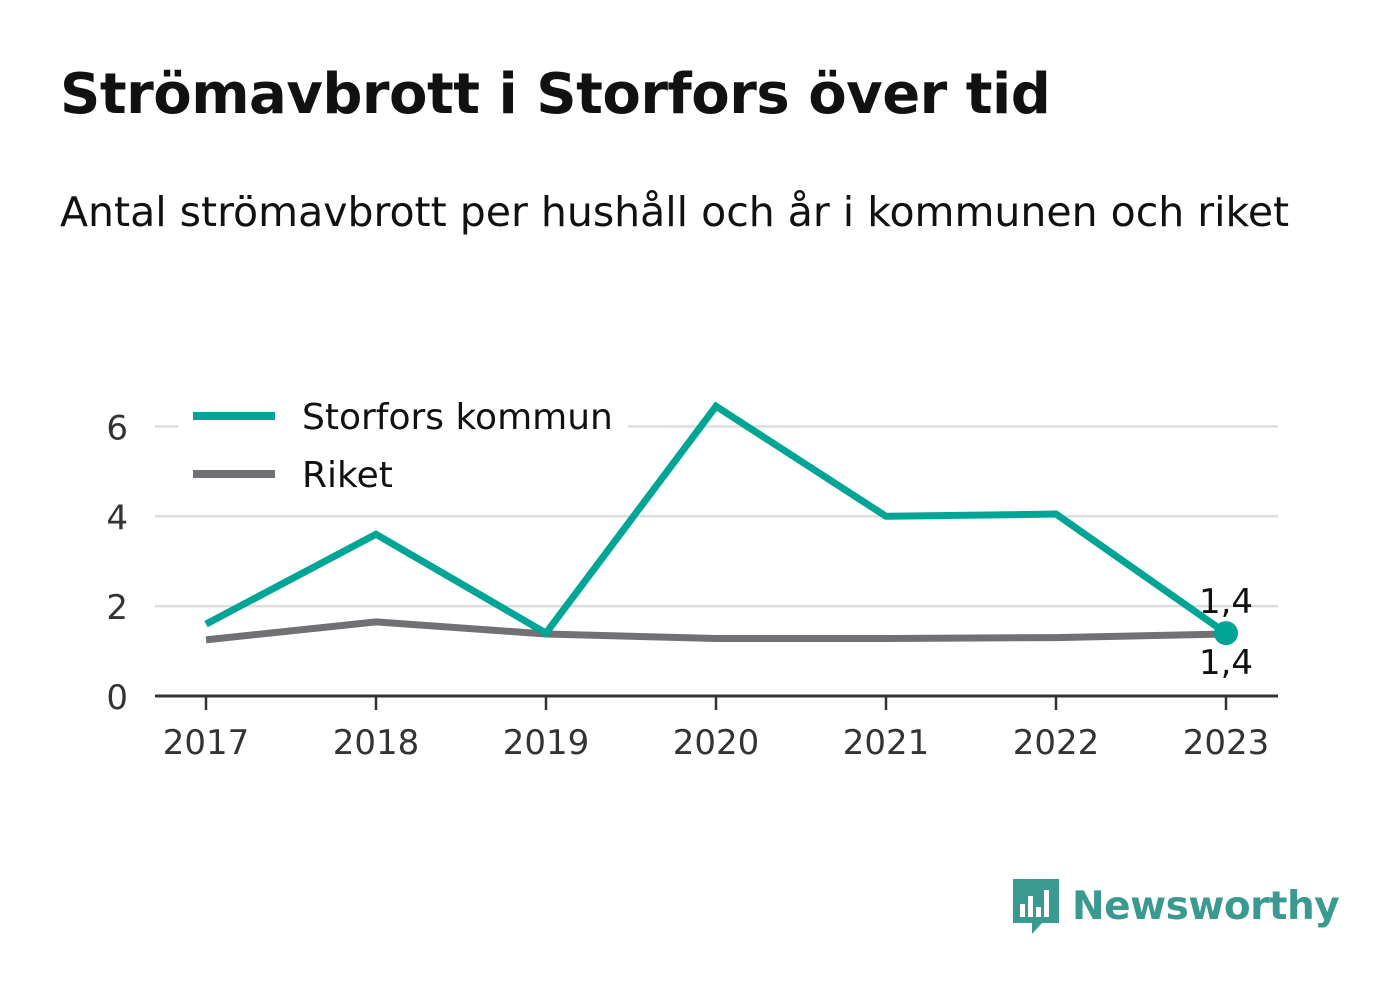 The width and height of the screenshot is (1382, 999). Describe the element at coordinates (457, 417) in the screenshot. I see `legend-label-0: Storfors kommun` at that location.